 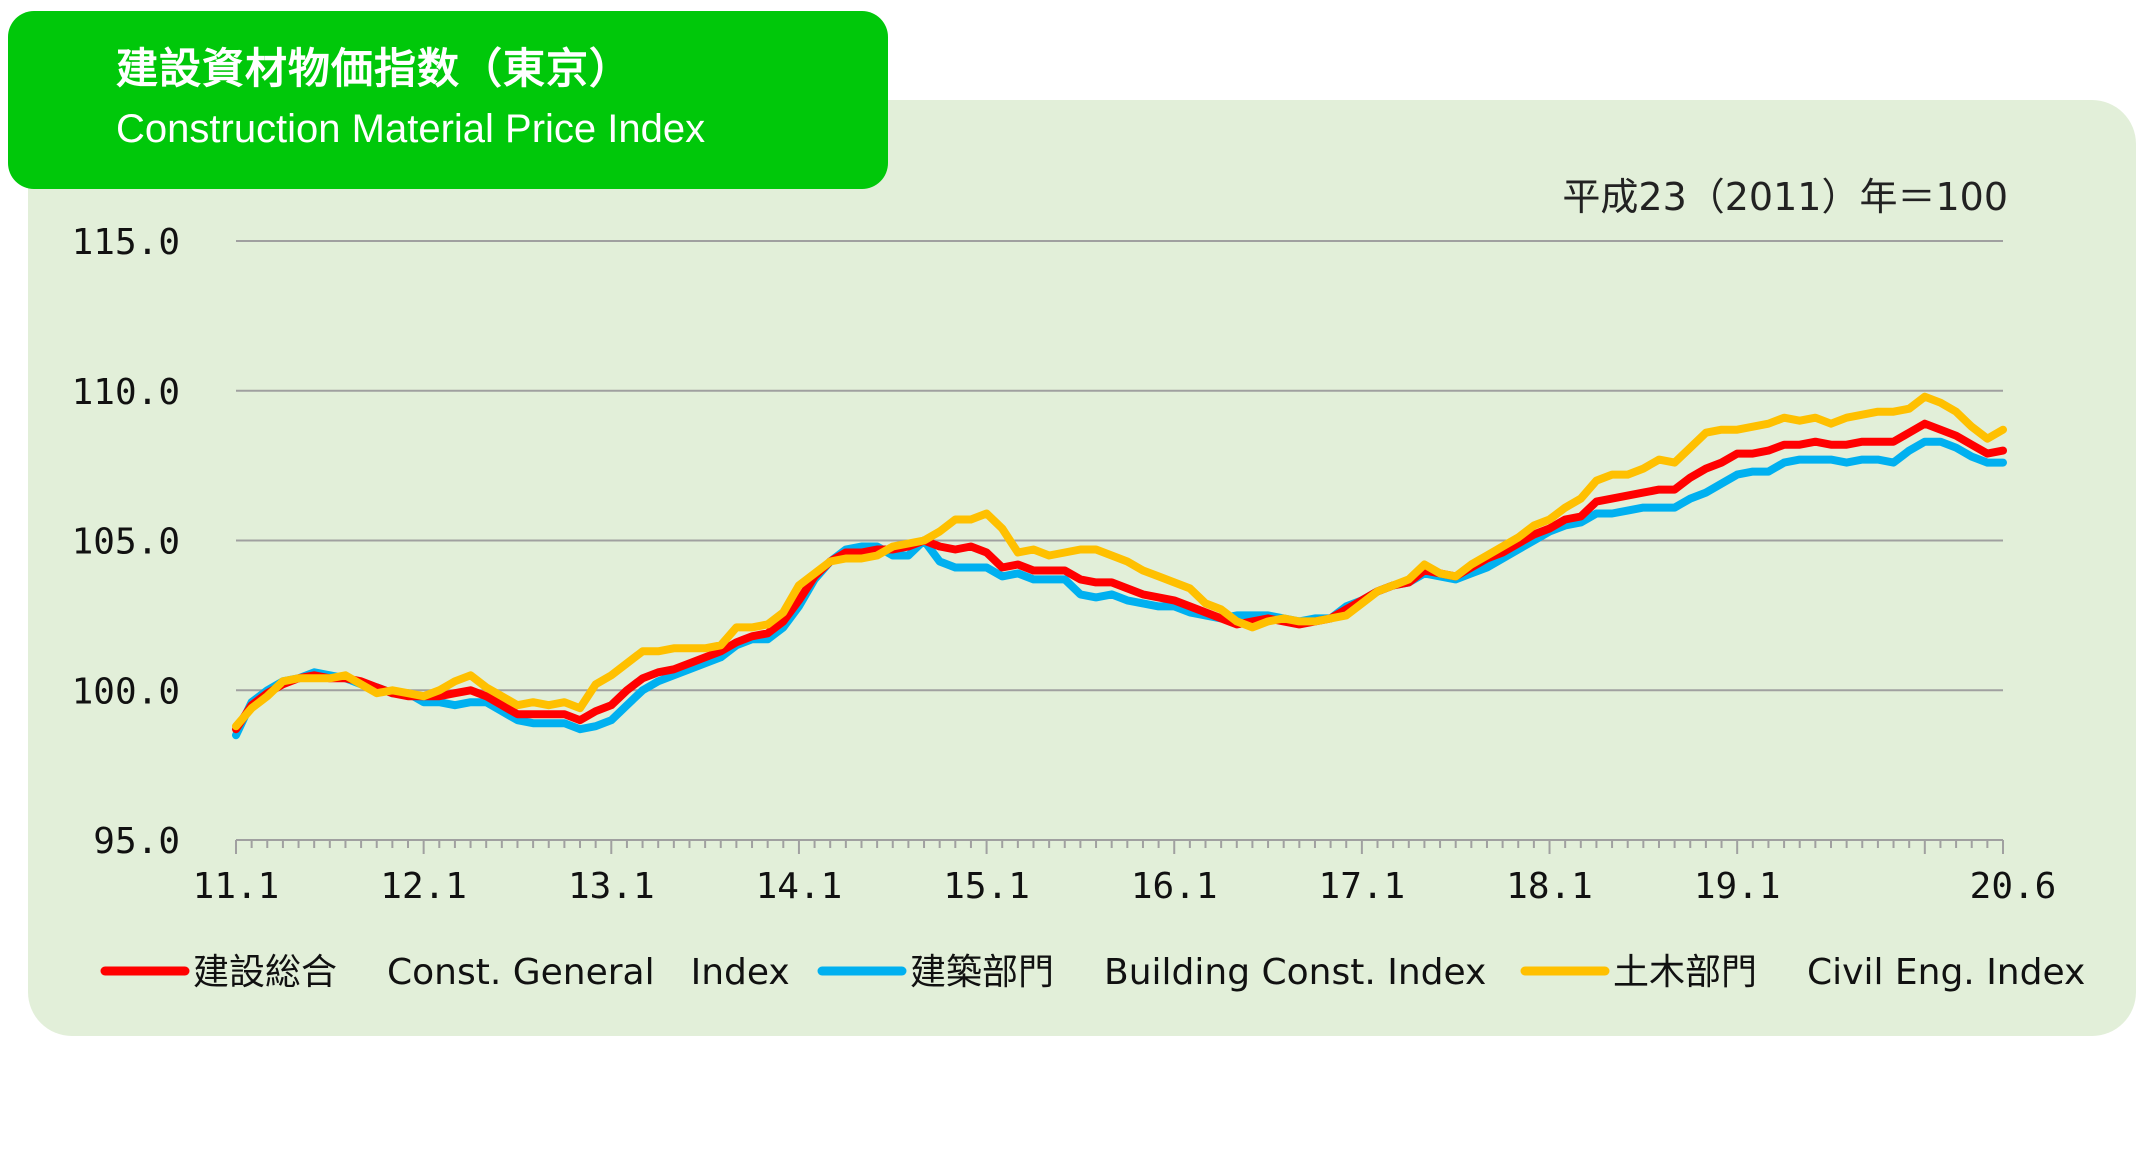 I want to click on title-japanese: 建設資材物価指数（東京）, so click(x=374, y=68).